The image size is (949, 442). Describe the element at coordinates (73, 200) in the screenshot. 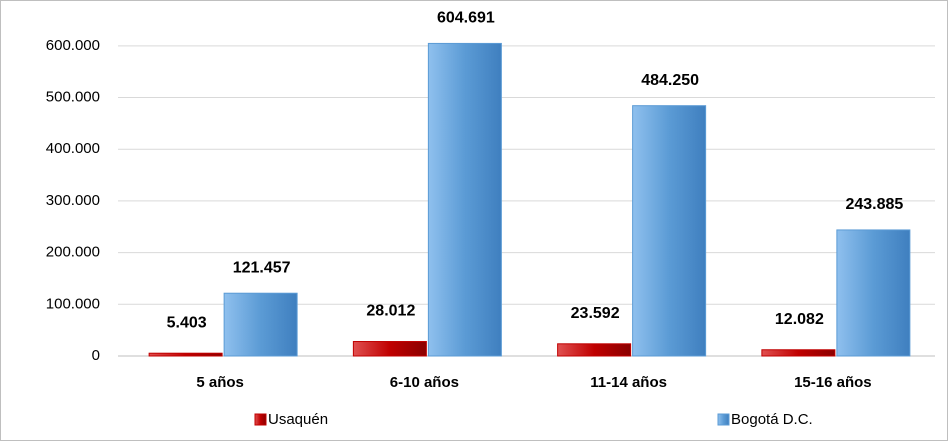

I see `y-tick-label: 300.000` at that location.